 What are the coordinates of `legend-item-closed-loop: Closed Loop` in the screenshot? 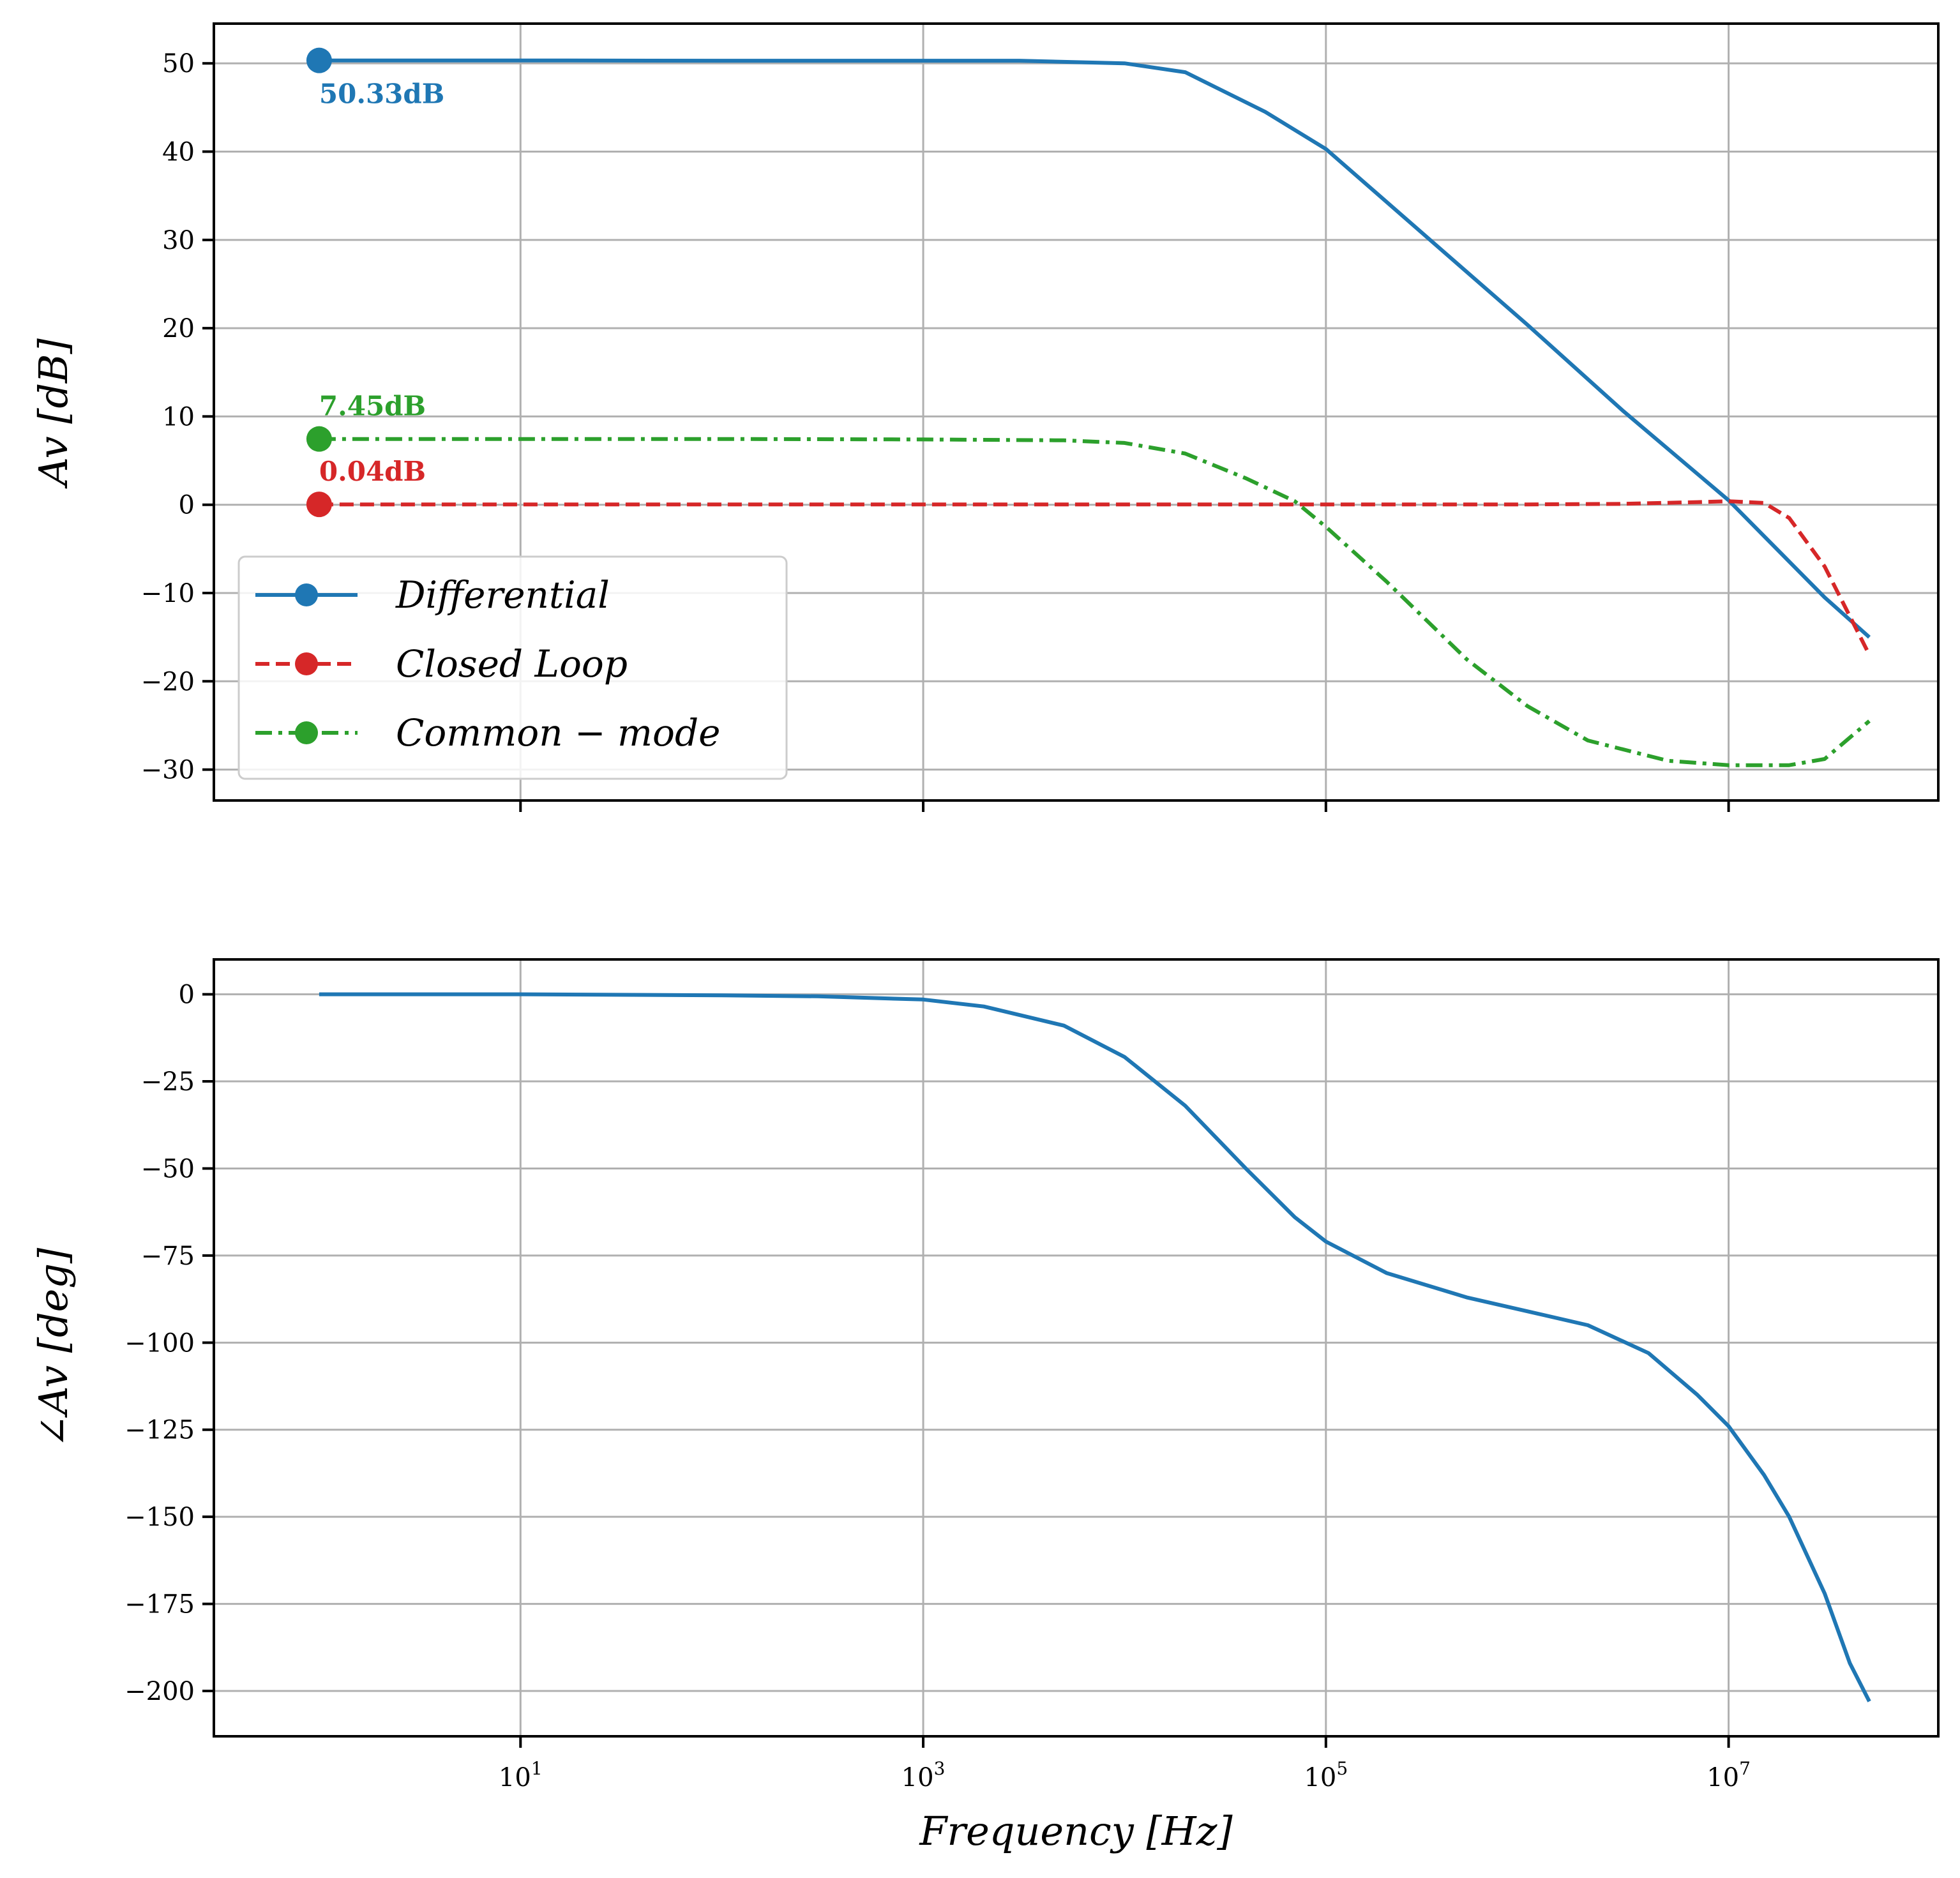 It's located at (441, 664).